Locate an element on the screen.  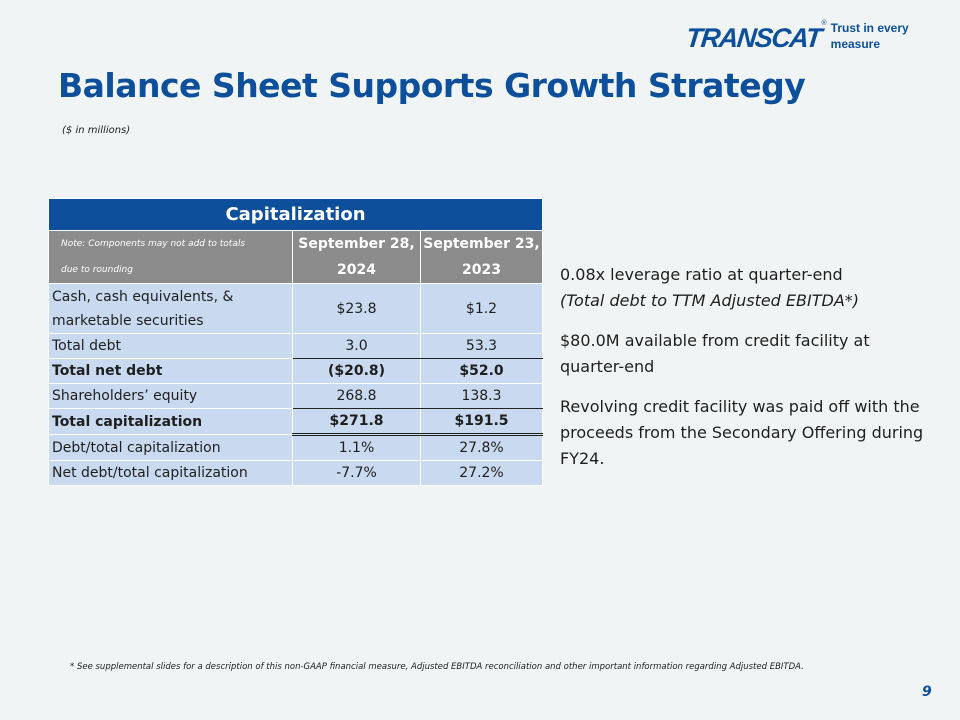
table-caption: Capitalization is located at coordinates (295, 214).